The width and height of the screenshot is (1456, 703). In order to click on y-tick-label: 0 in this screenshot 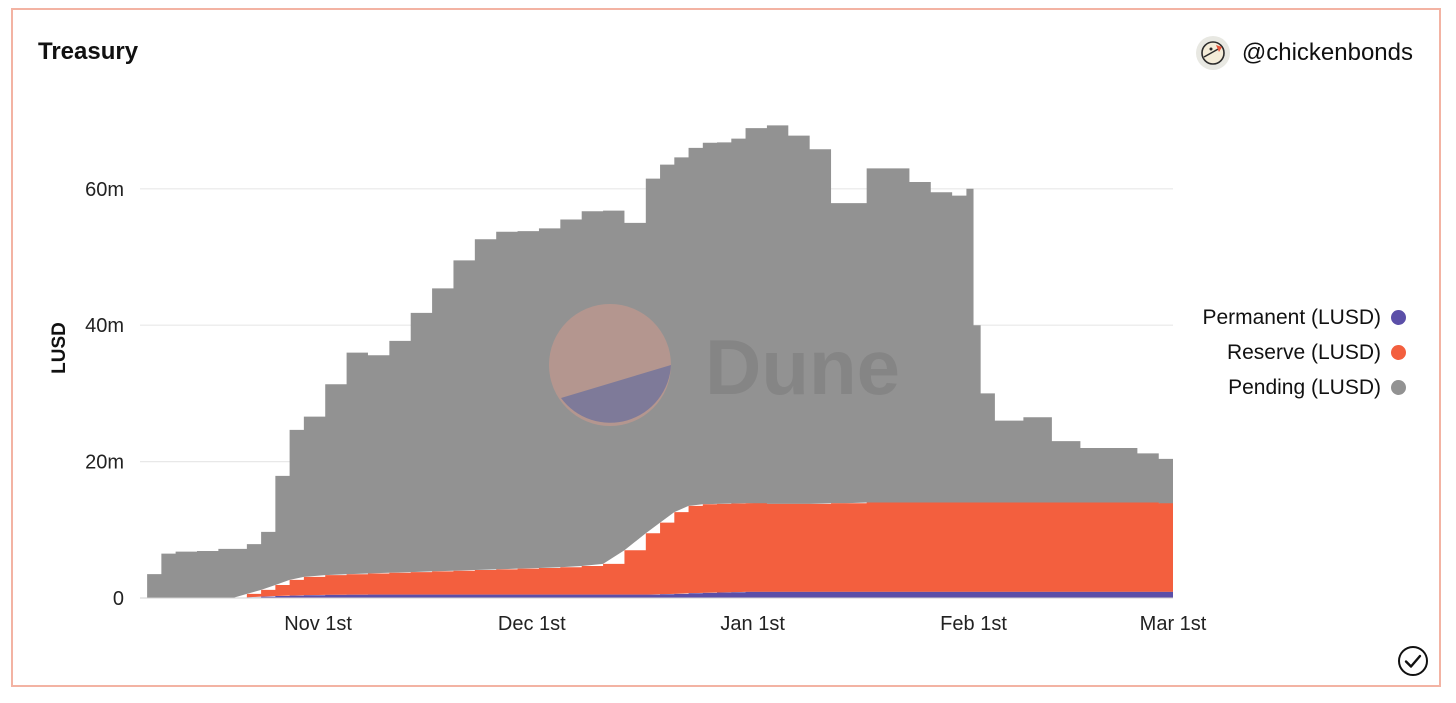, I will do `click(118, 599)`.